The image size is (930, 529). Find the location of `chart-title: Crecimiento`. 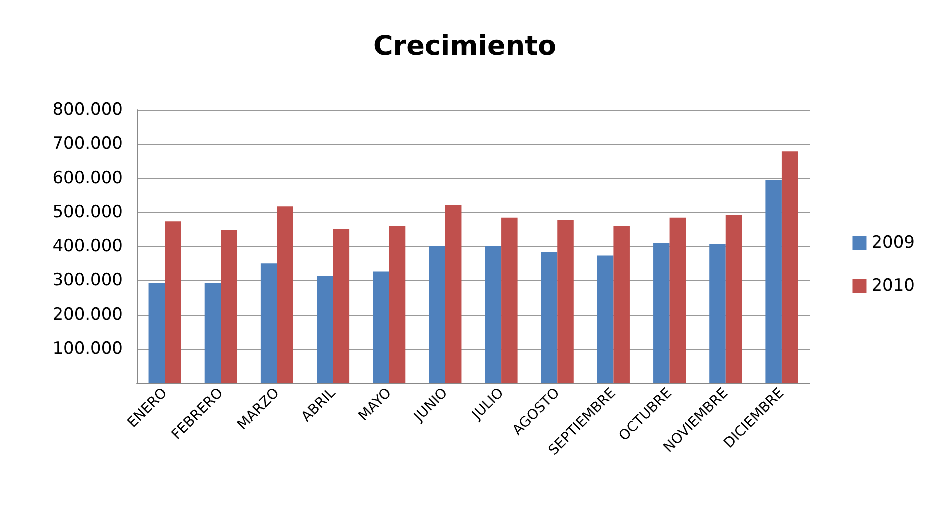

chart-title: Crecimiento is located at coordinates (465, 46).